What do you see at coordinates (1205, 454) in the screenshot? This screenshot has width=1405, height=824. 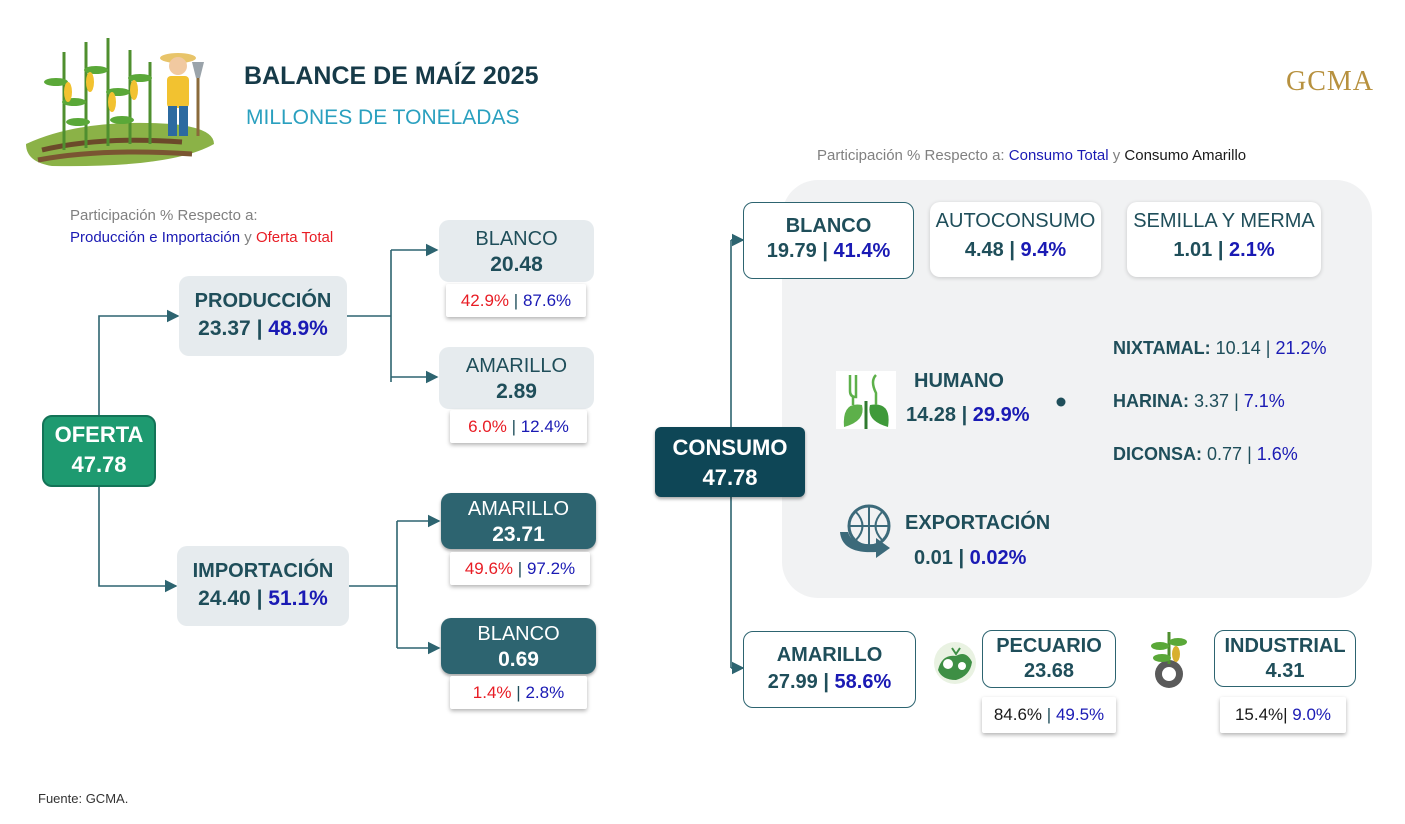 I see `diconsa-item: DICONSA: 0.77 | 1.6%` at bounding box center [1205, 454].